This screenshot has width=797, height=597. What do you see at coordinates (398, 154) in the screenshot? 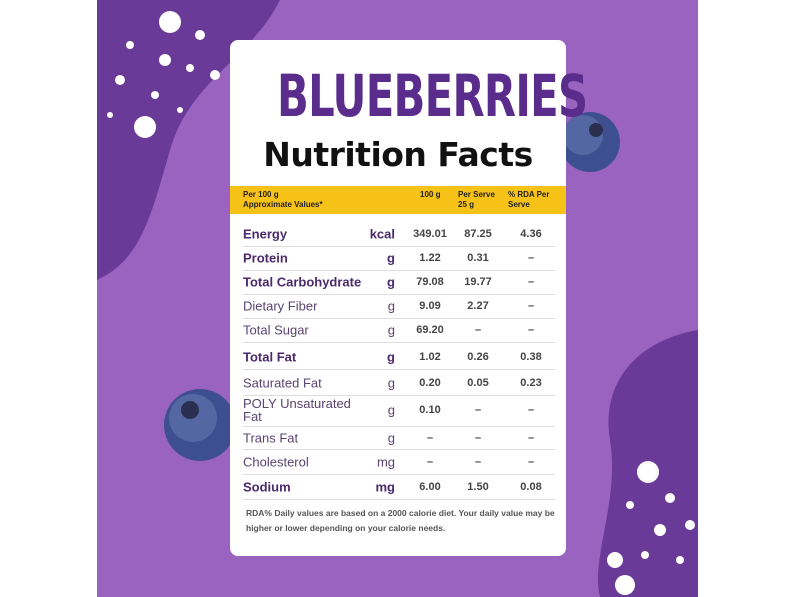
I see `title: Nutrition Facts` at bounding box center [398, 154].